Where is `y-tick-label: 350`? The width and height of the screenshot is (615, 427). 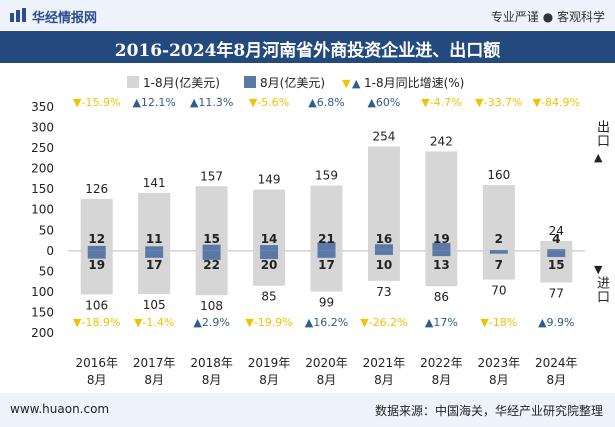
y-tick-label: 350 is located at coordinates (42, 107).